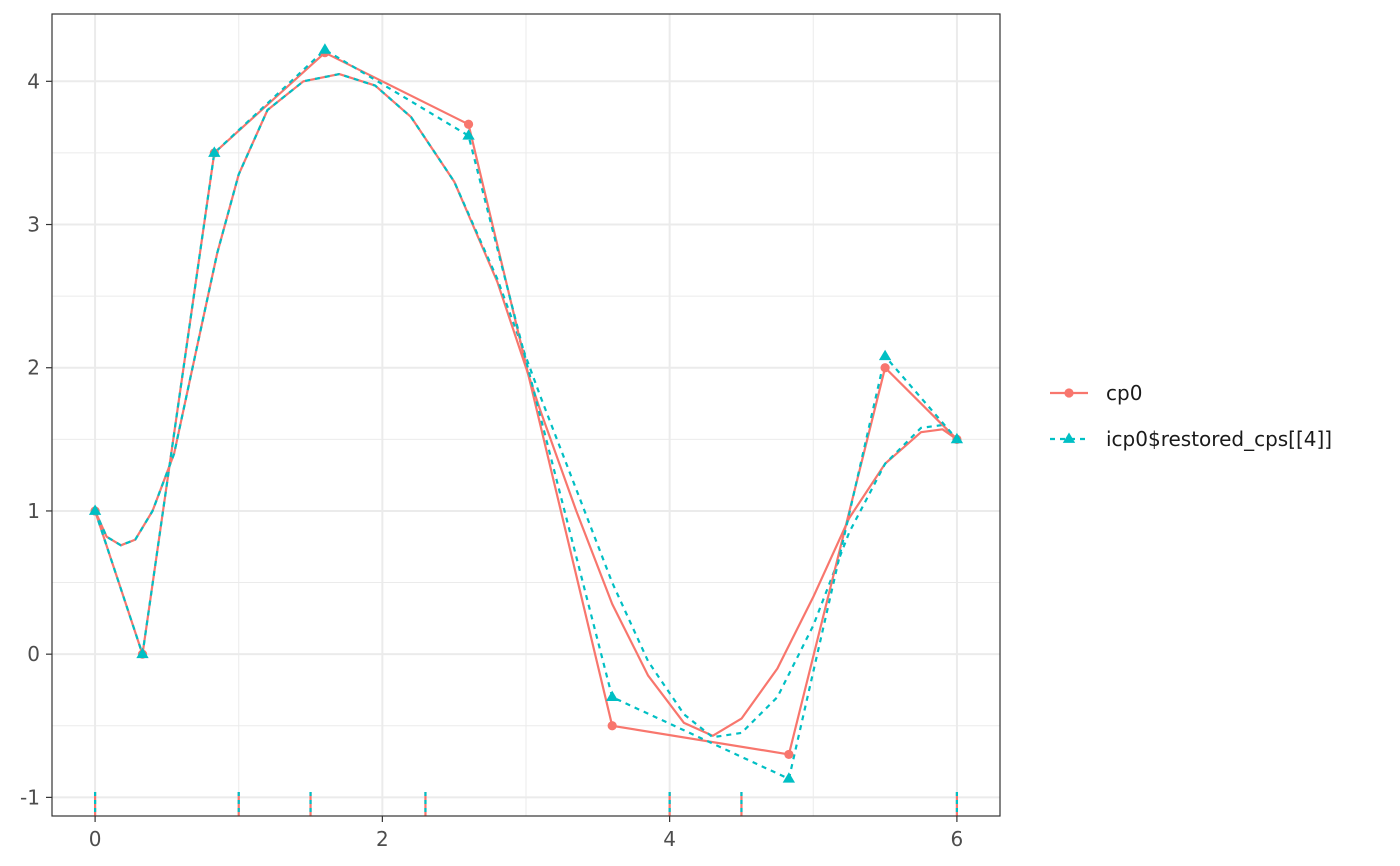  Describe the element at coordinates (1219, 439) in the screenshot. I see `legend-label: icp0$restored_cps[[4]]` at that location.